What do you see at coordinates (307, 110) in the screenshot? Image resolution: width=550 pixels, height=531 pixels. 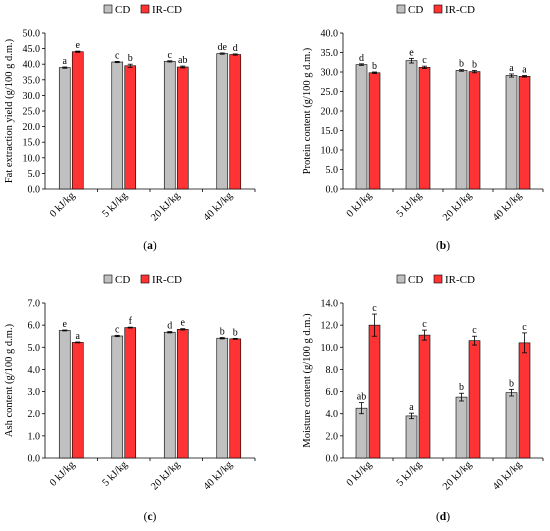 I see `y-axis-title: Protein content (g/100 g d.m.)` at bounding box center [307, 110].